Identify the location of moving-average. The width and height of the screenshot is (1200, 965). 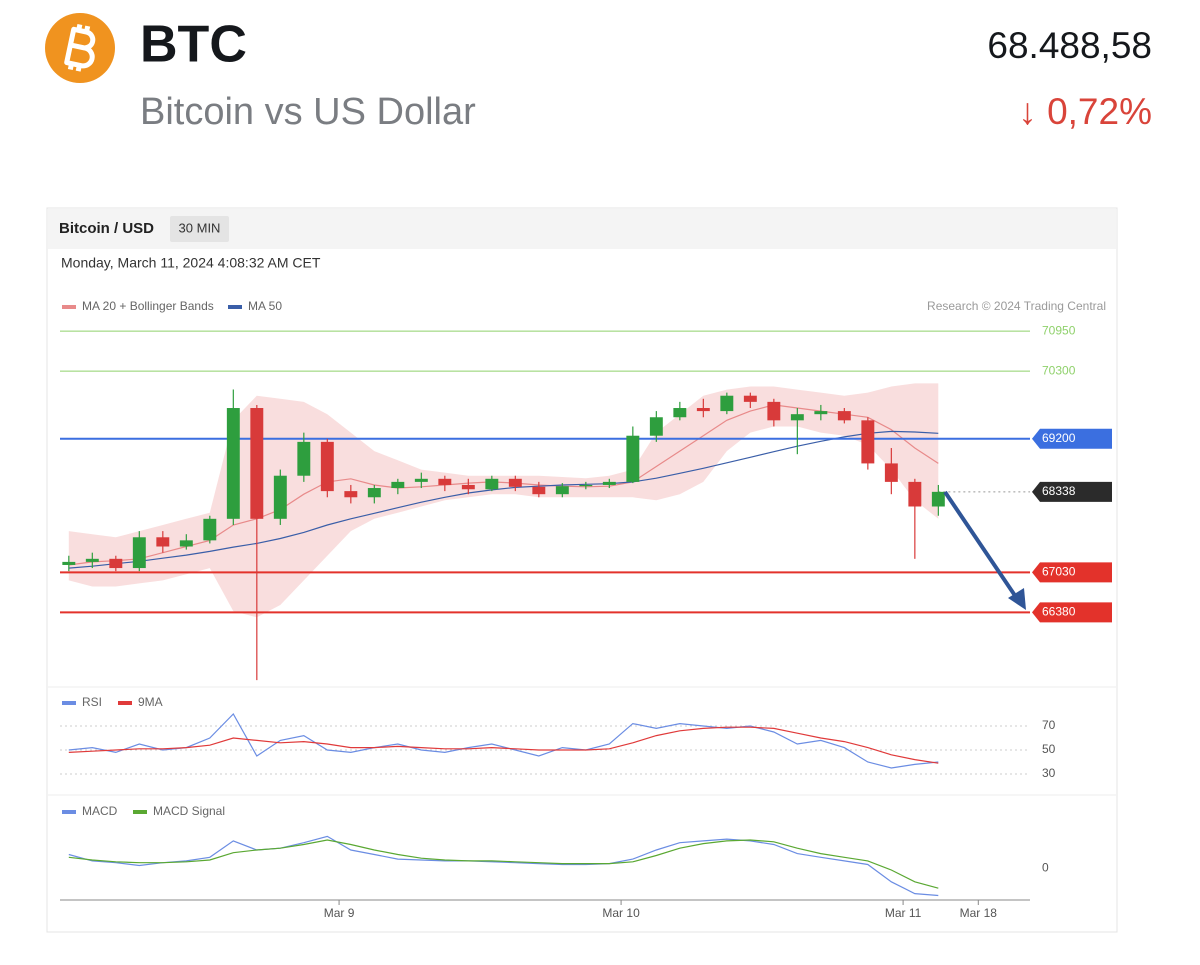
(503, 499).